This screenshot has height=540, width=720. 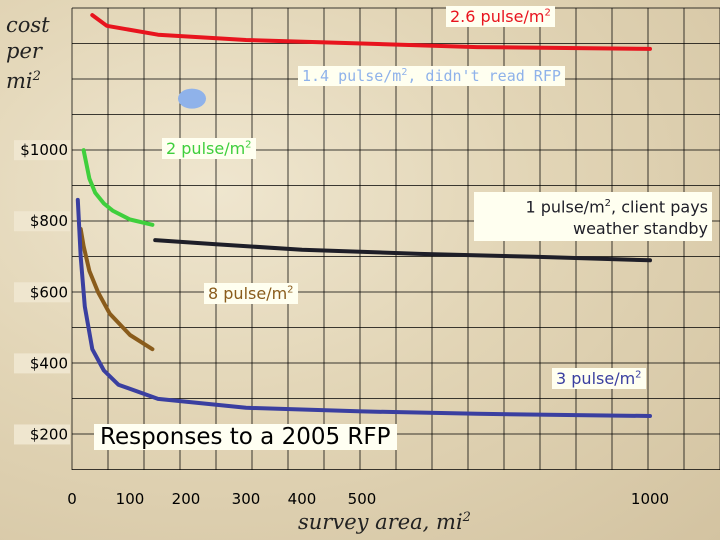 I want to click on x-axis-title: survey area, mi2, so click(x=384, y=522).